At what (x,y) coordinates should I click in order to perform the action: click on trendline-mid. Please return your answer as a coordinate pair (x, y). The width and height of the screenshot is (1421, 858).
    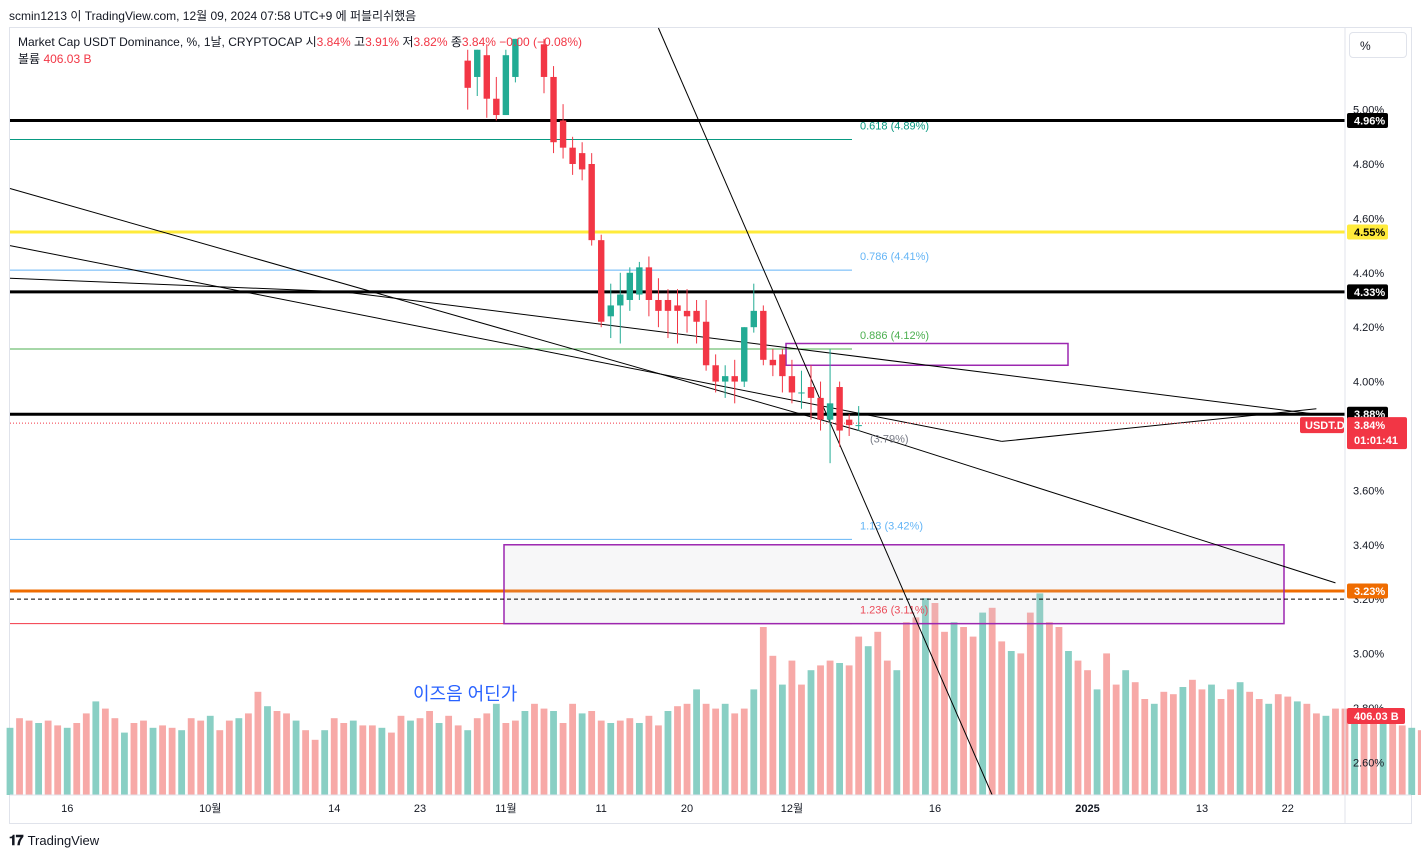
    Looking at the image, I should click on (176, 285).